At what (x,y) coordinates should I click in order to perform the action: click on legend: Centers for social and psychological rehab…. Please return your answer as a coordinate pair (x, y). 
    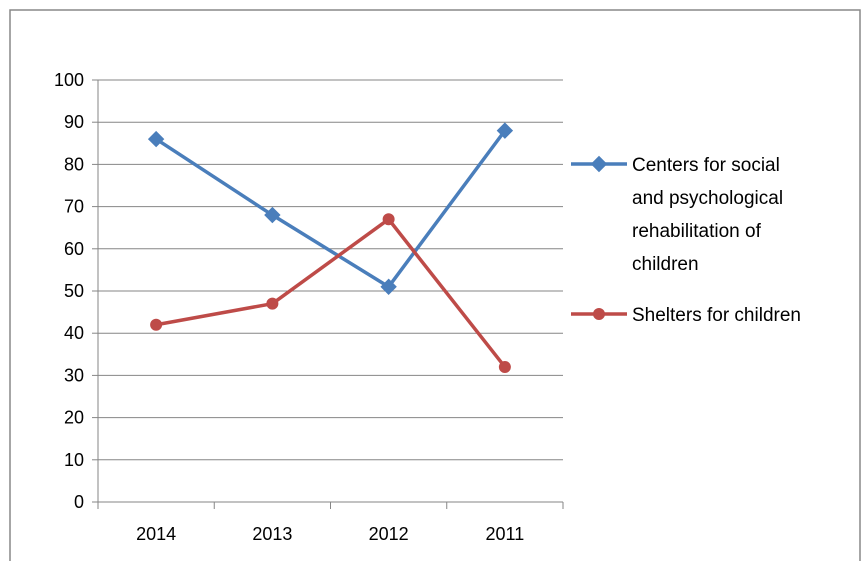
    Looking at the image, I should click on (686, 240).